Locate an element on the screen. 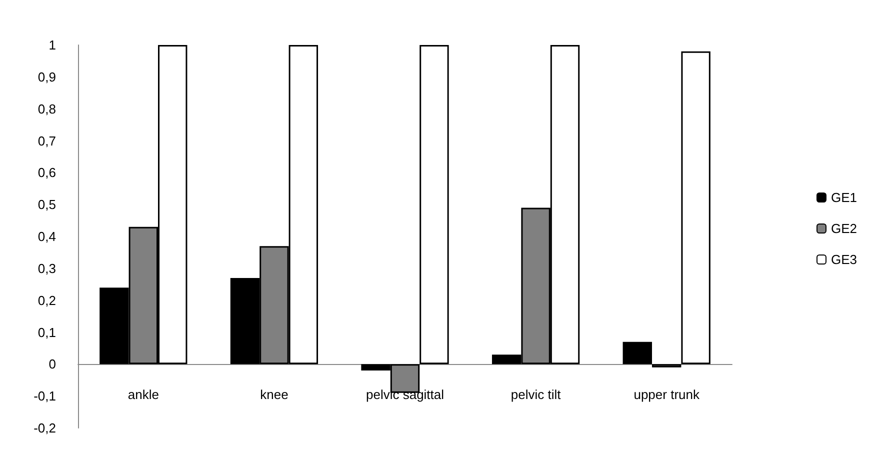 Image resolution: width=890 pixels, height=457 pixels. x-tick-label: pelvic tilt is located at coordinates (536, 394).